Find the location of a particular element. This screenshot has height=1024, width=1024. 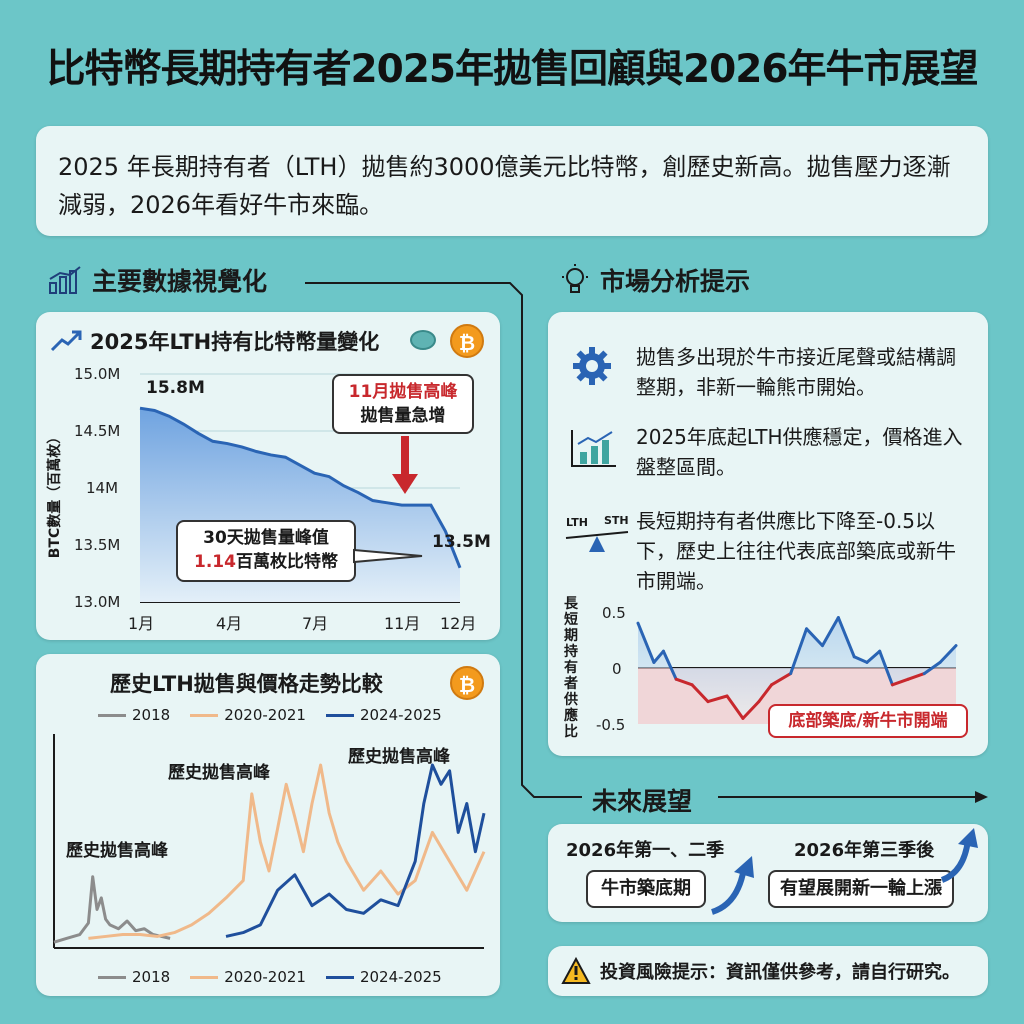

chart1-xtick: 7月 is located at coordinates (315, 623).